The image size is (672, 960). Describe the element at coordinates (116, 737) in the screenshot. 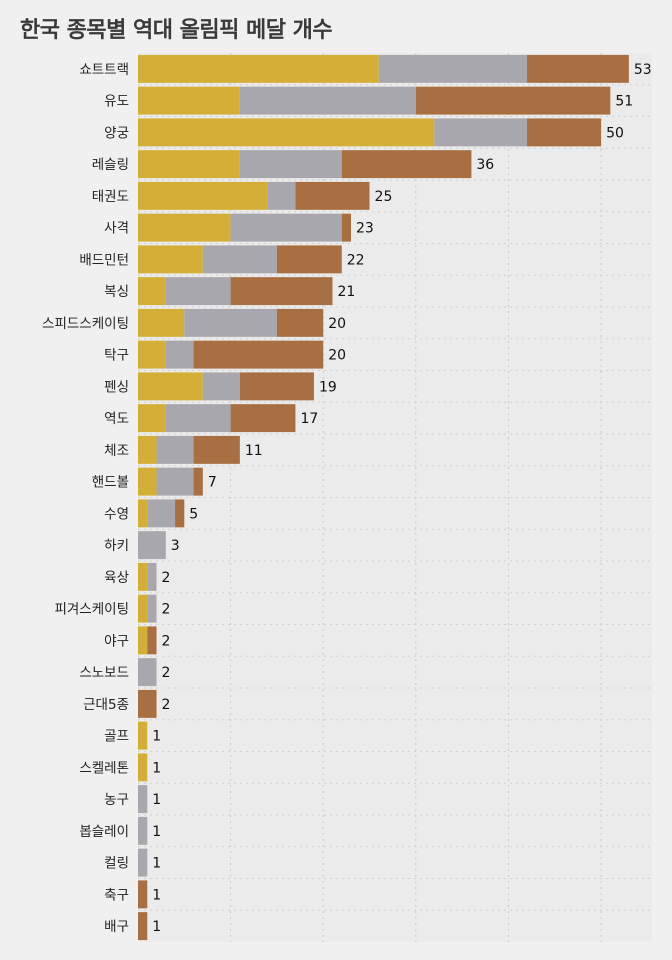

I see `category-label: 골프` at that location.